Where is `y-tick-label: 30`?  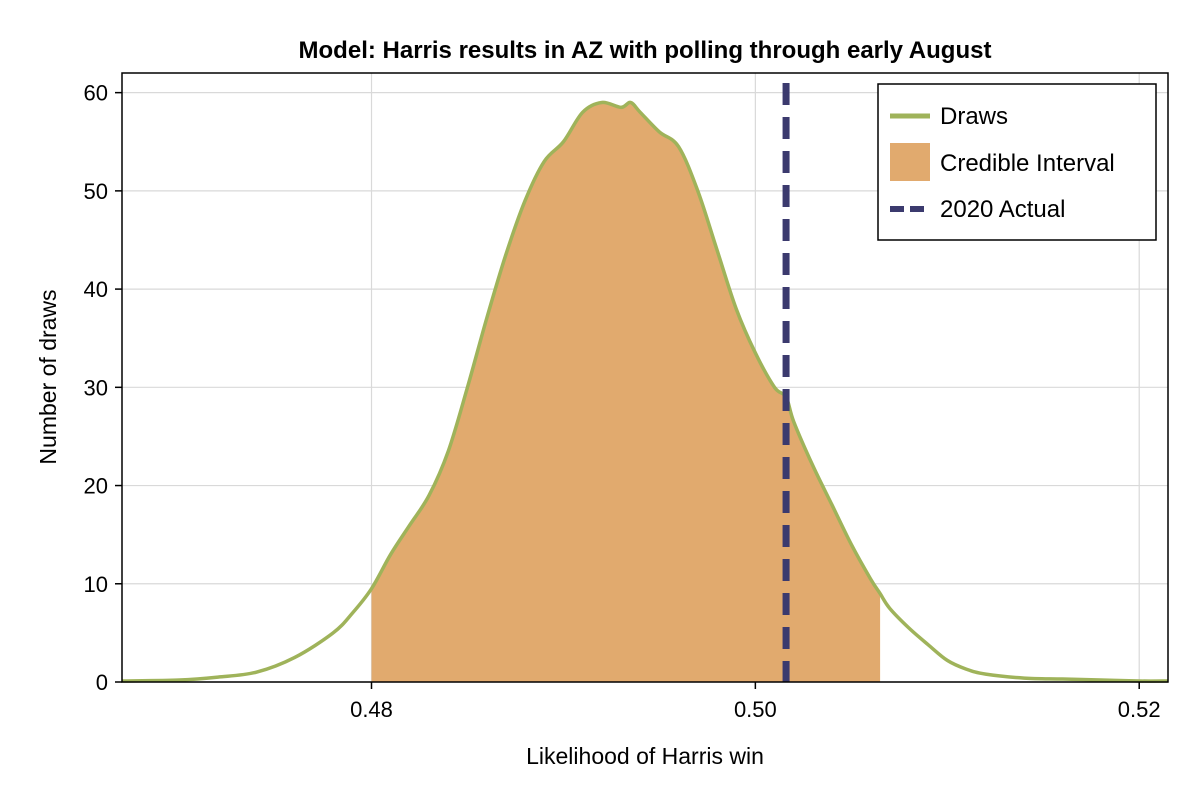 y-tick-label: 30 is located at coordinates (96, 387).